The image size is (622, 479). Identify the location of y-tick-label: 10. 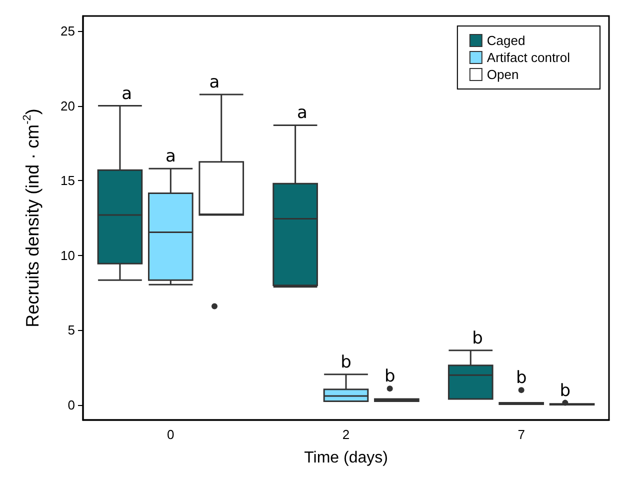
(67, 255).